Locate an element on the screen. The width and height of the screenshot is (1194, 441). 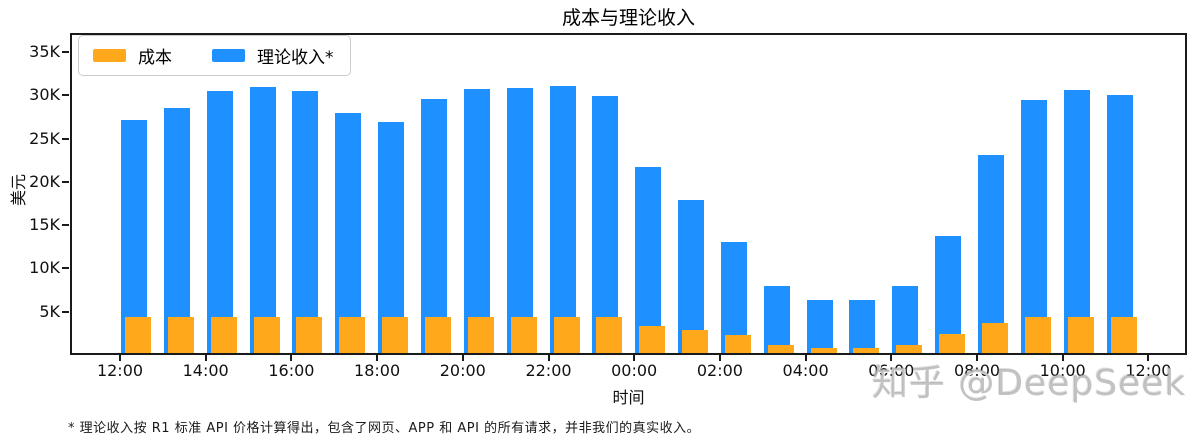
y-tick-label: 10K is located at coordinates (44, 268).